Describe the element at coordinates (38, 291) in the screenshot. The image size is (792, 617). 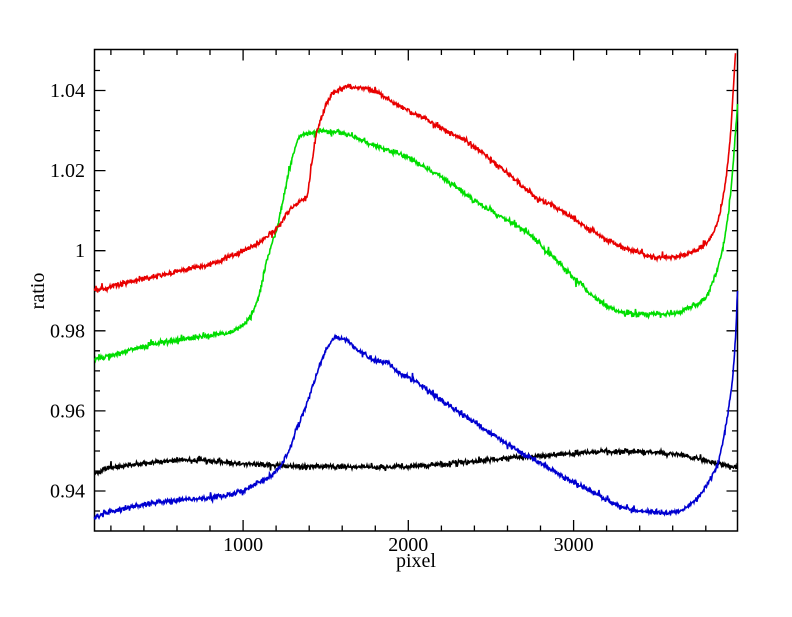
I see `svg-text: ratio` at that location.